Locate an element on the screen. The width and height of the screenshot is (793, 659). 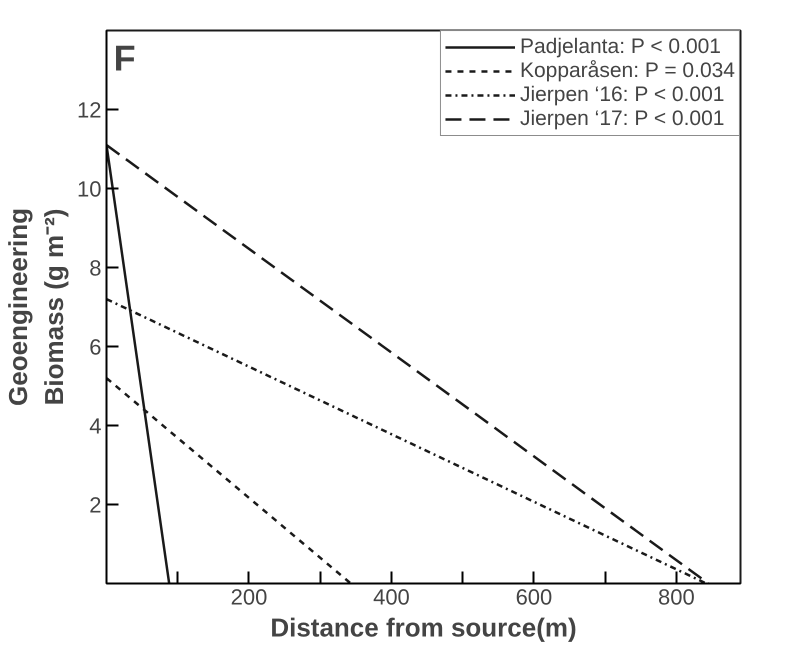
legend-label: Jierpen ‘16: P < 0.001 is located at coordinates (622, 95).